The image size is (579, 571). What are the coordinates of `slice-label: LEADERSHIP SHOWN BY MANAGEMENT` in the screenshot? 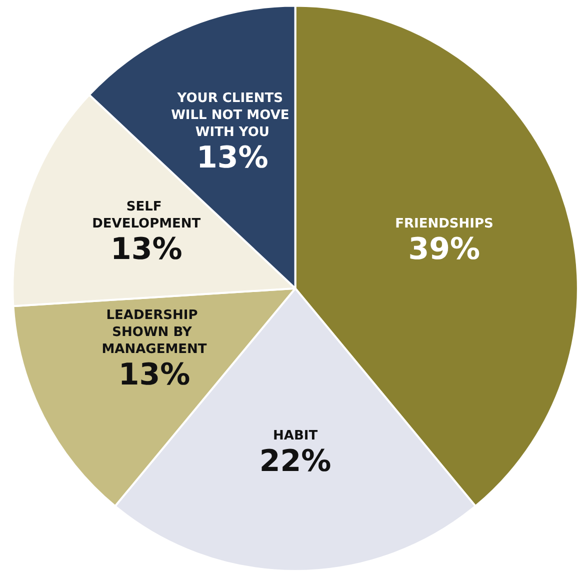 It's located at (154, 333).